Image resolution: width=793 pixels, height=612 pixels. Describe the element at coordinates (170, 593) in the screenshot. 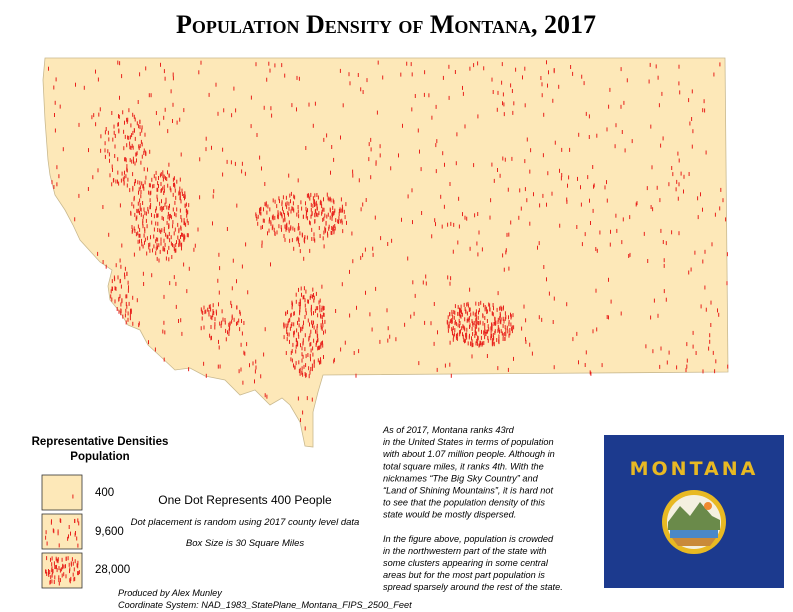

I see `author: Produced by Alex Munley` at that location.